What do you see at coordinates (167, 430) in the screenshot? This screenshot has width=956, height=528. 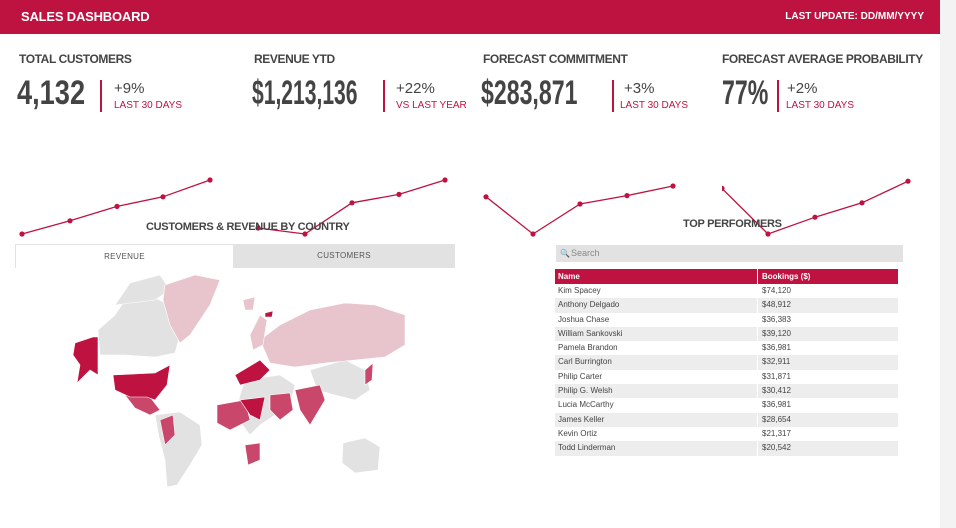 I see `region-peru-colombia` at bounding box center [167, 430].